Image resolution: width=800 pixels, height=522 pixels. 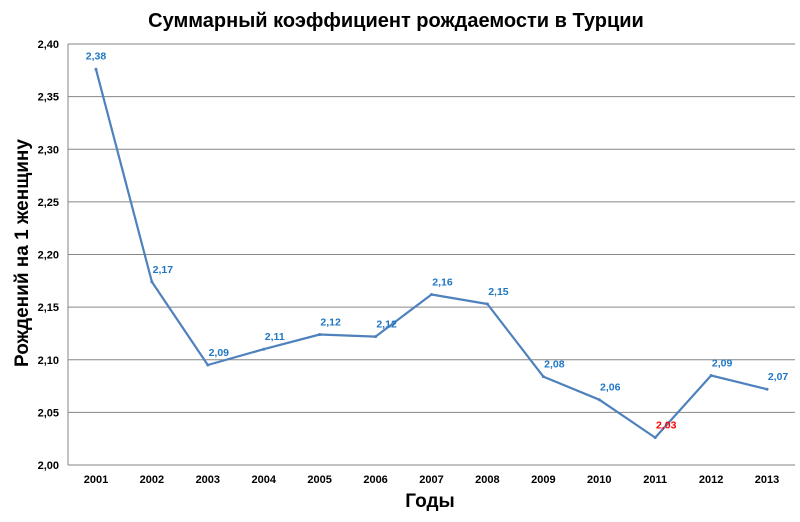 I want to click on x-tick-label: 2005, so click(x=319, y=480).